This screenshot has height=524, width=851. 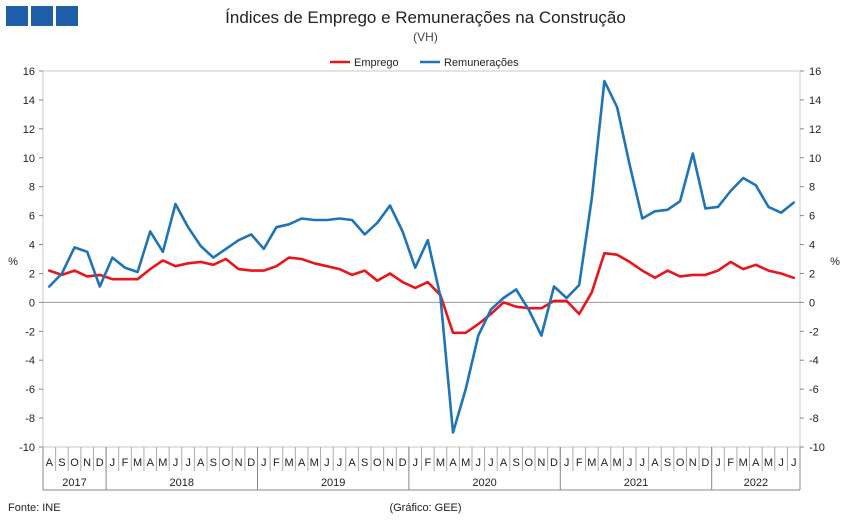 I want to click on y-tick-label-left: 12, so click(x=29, y=130).